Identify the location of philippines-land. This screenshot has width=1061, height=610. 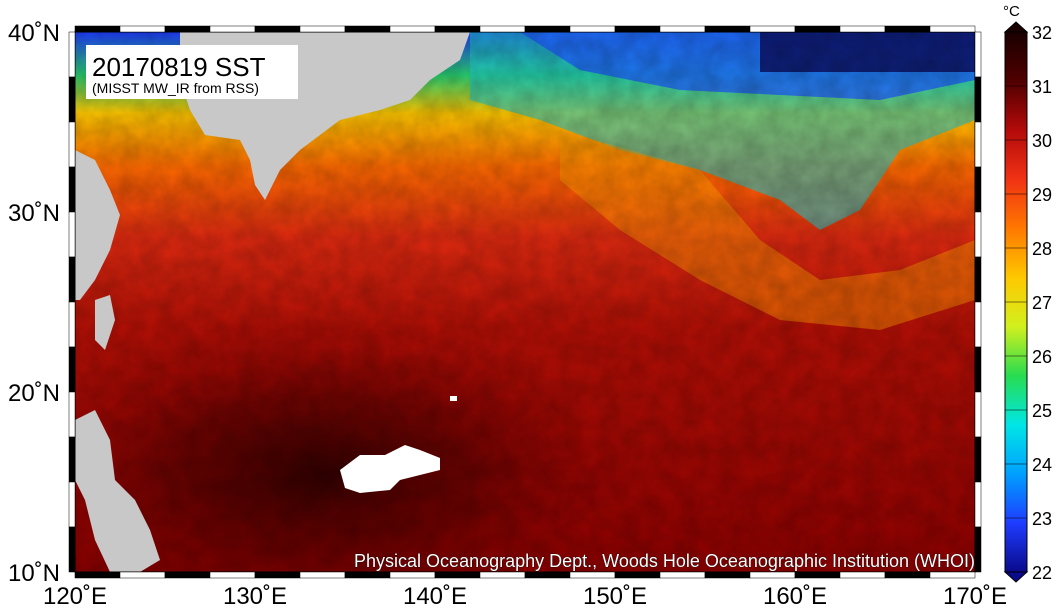
(117, 491).